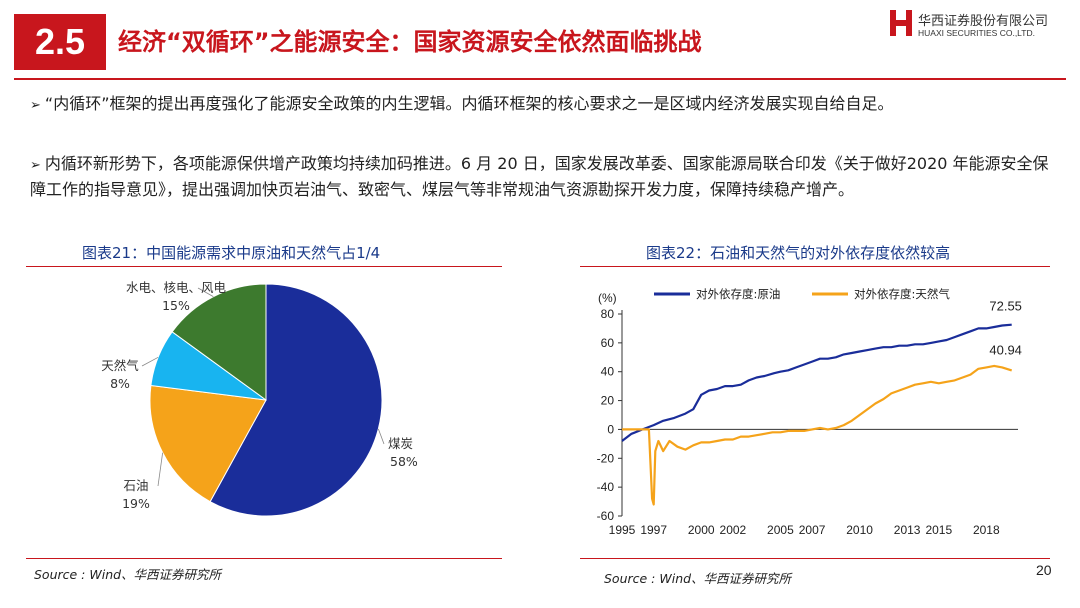 This screenshot has height=608, width=1080. I want to click on y-tick-label: 60, so click(608, 343).